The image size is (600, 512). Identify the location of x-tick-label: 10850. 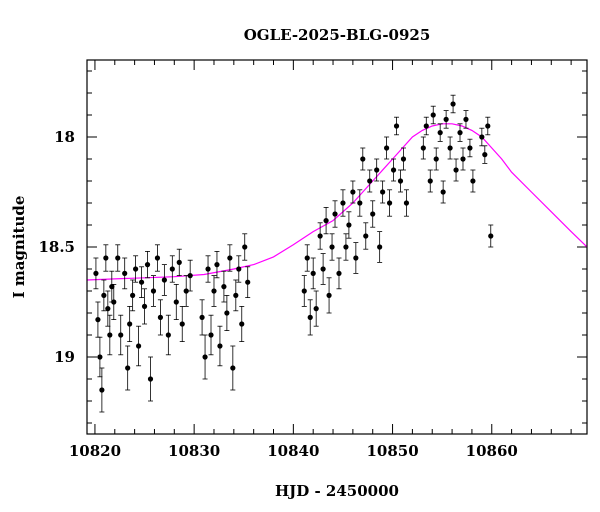
(392, 451).